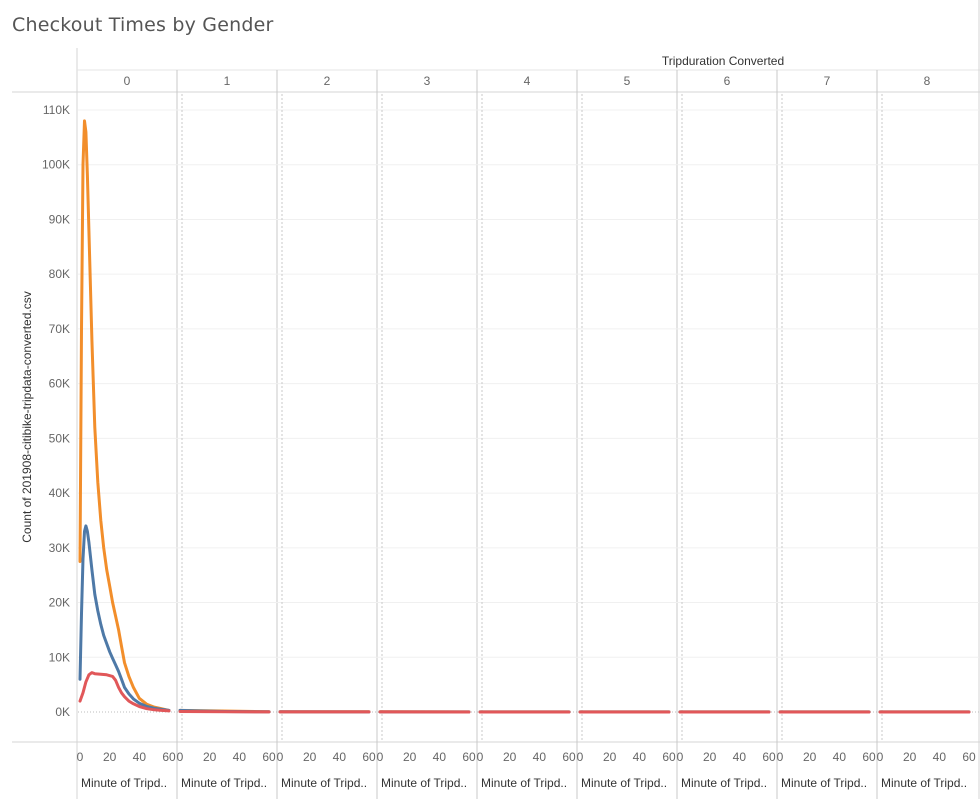 Image resolution: width=980 pixels, height=799 pixels. What do you see at coordinates (723, 61) in the screenshot?
I see `column-header-title: Tripduration Converted` at bounding box center [723, 61].